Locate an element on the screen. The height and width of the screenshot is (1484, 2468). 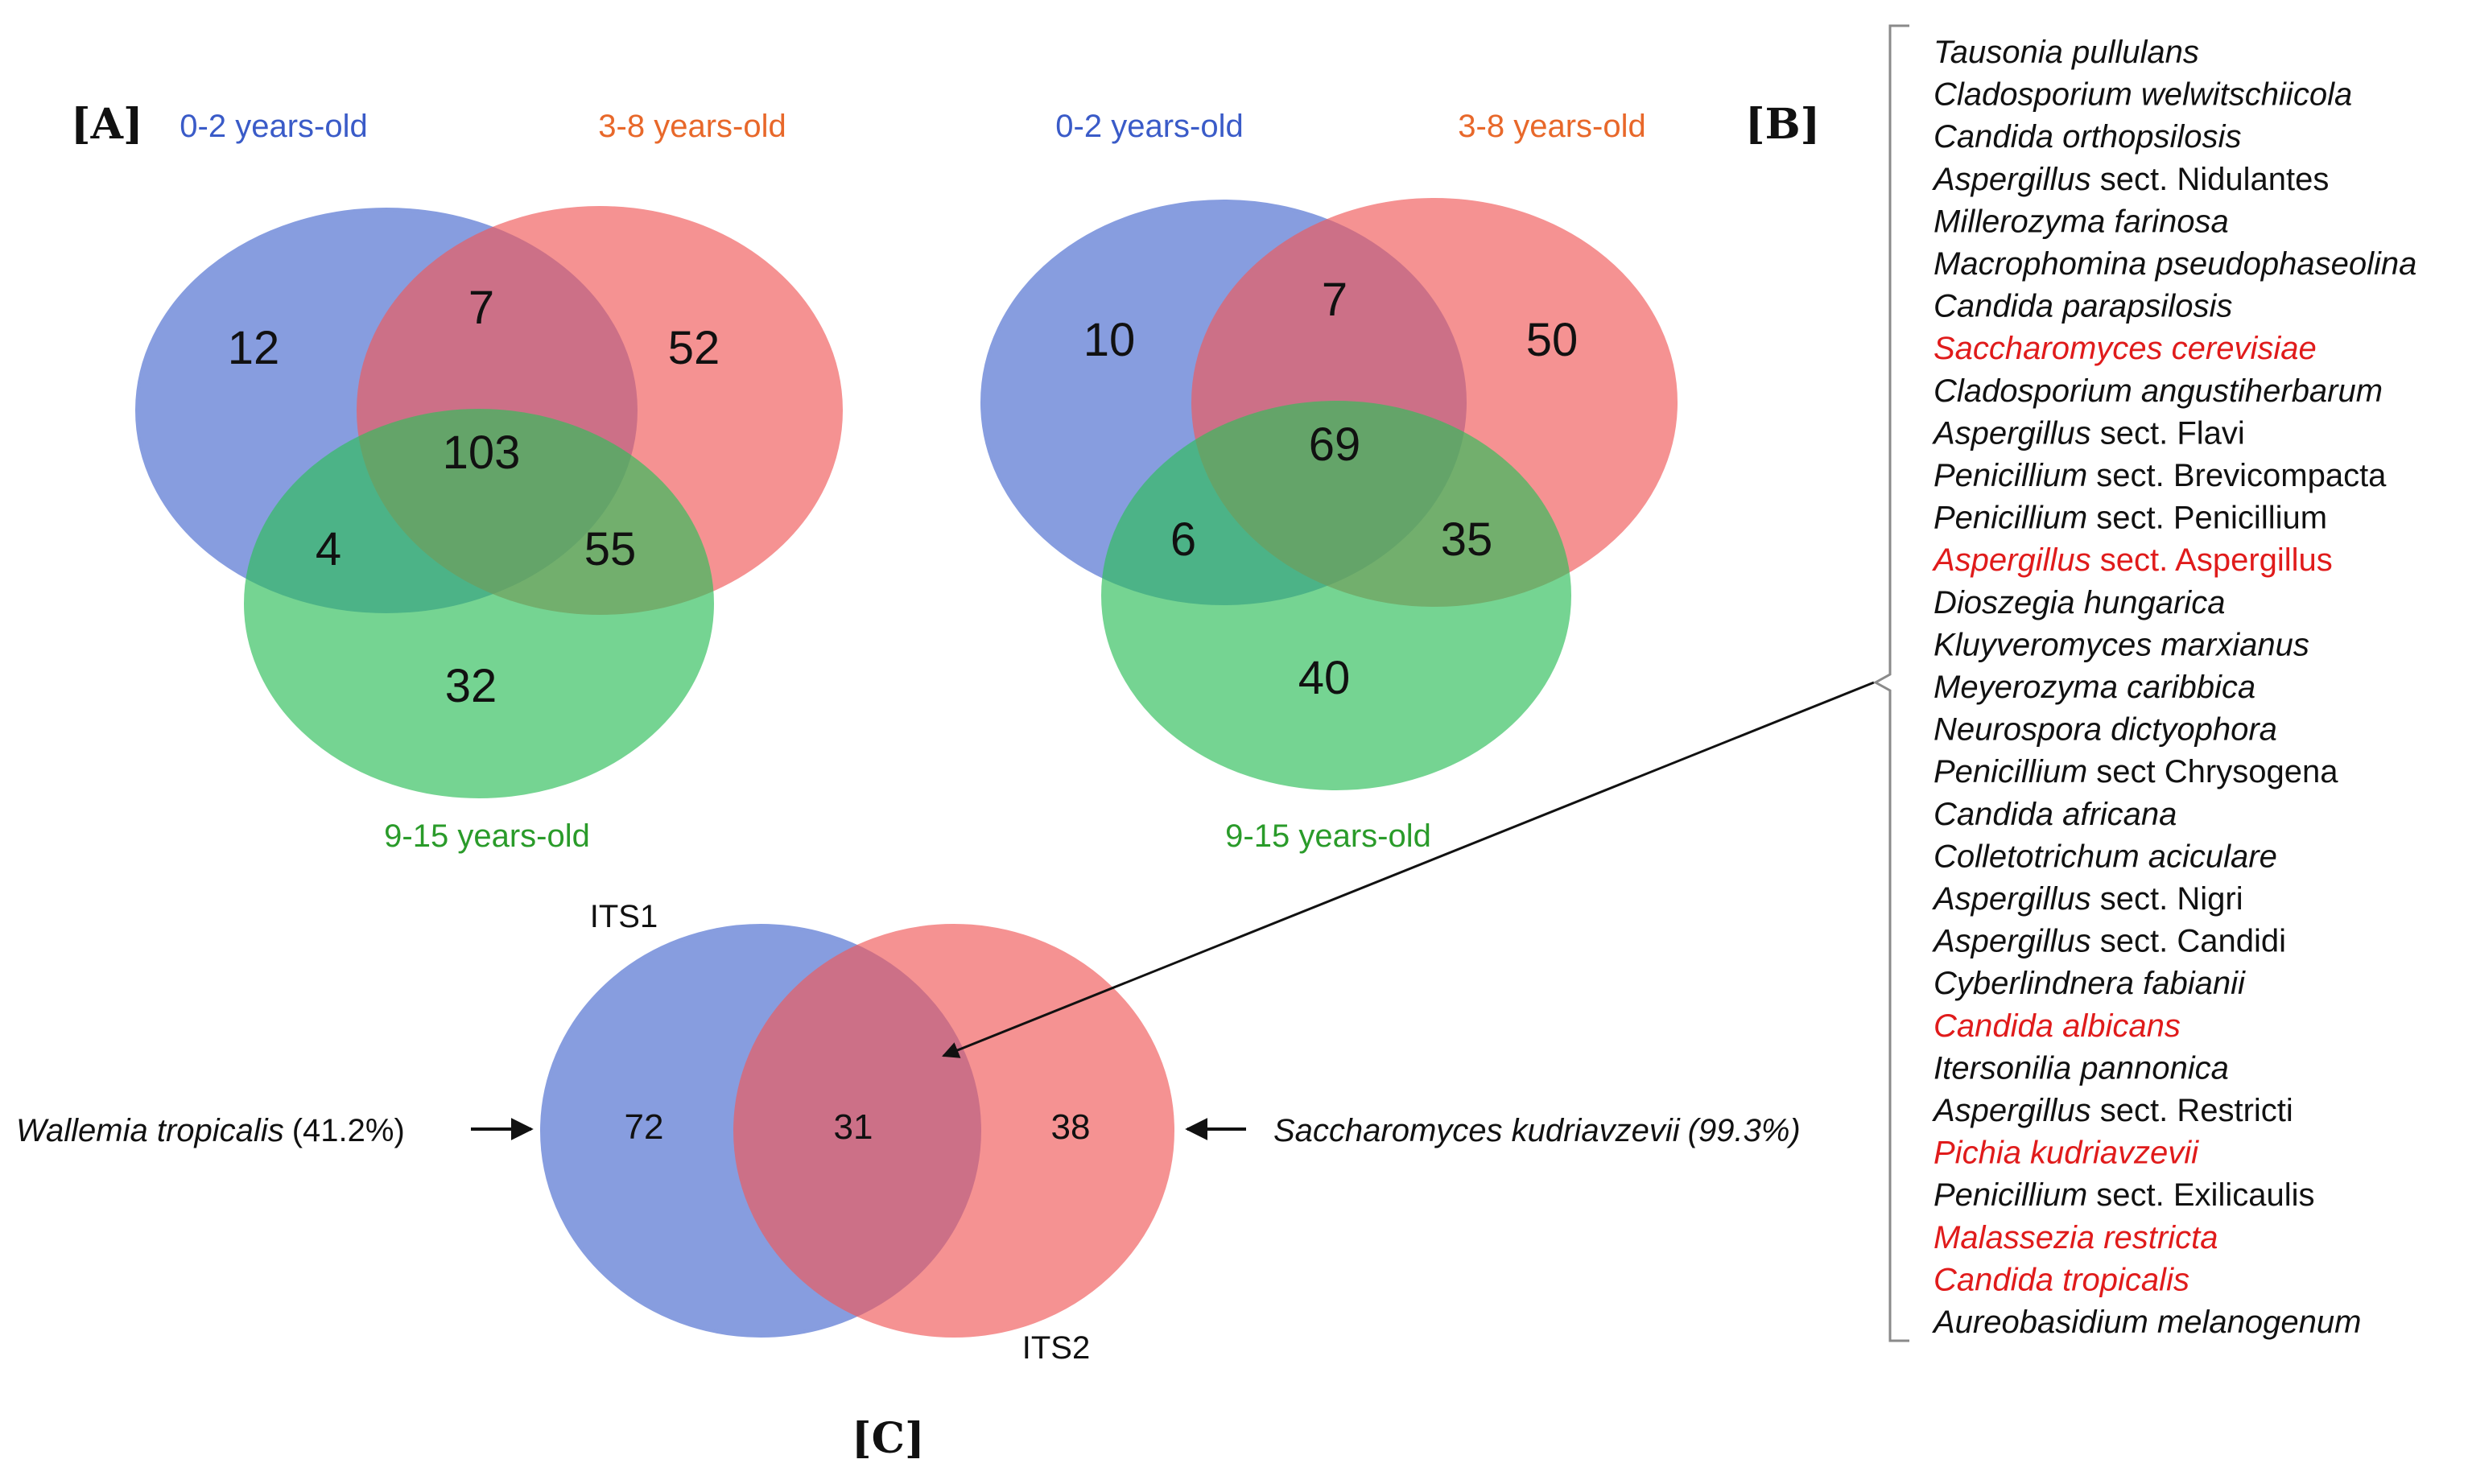
species-item-name: Cladosporium welwitschiicola is located at coordinates (2143, 95).